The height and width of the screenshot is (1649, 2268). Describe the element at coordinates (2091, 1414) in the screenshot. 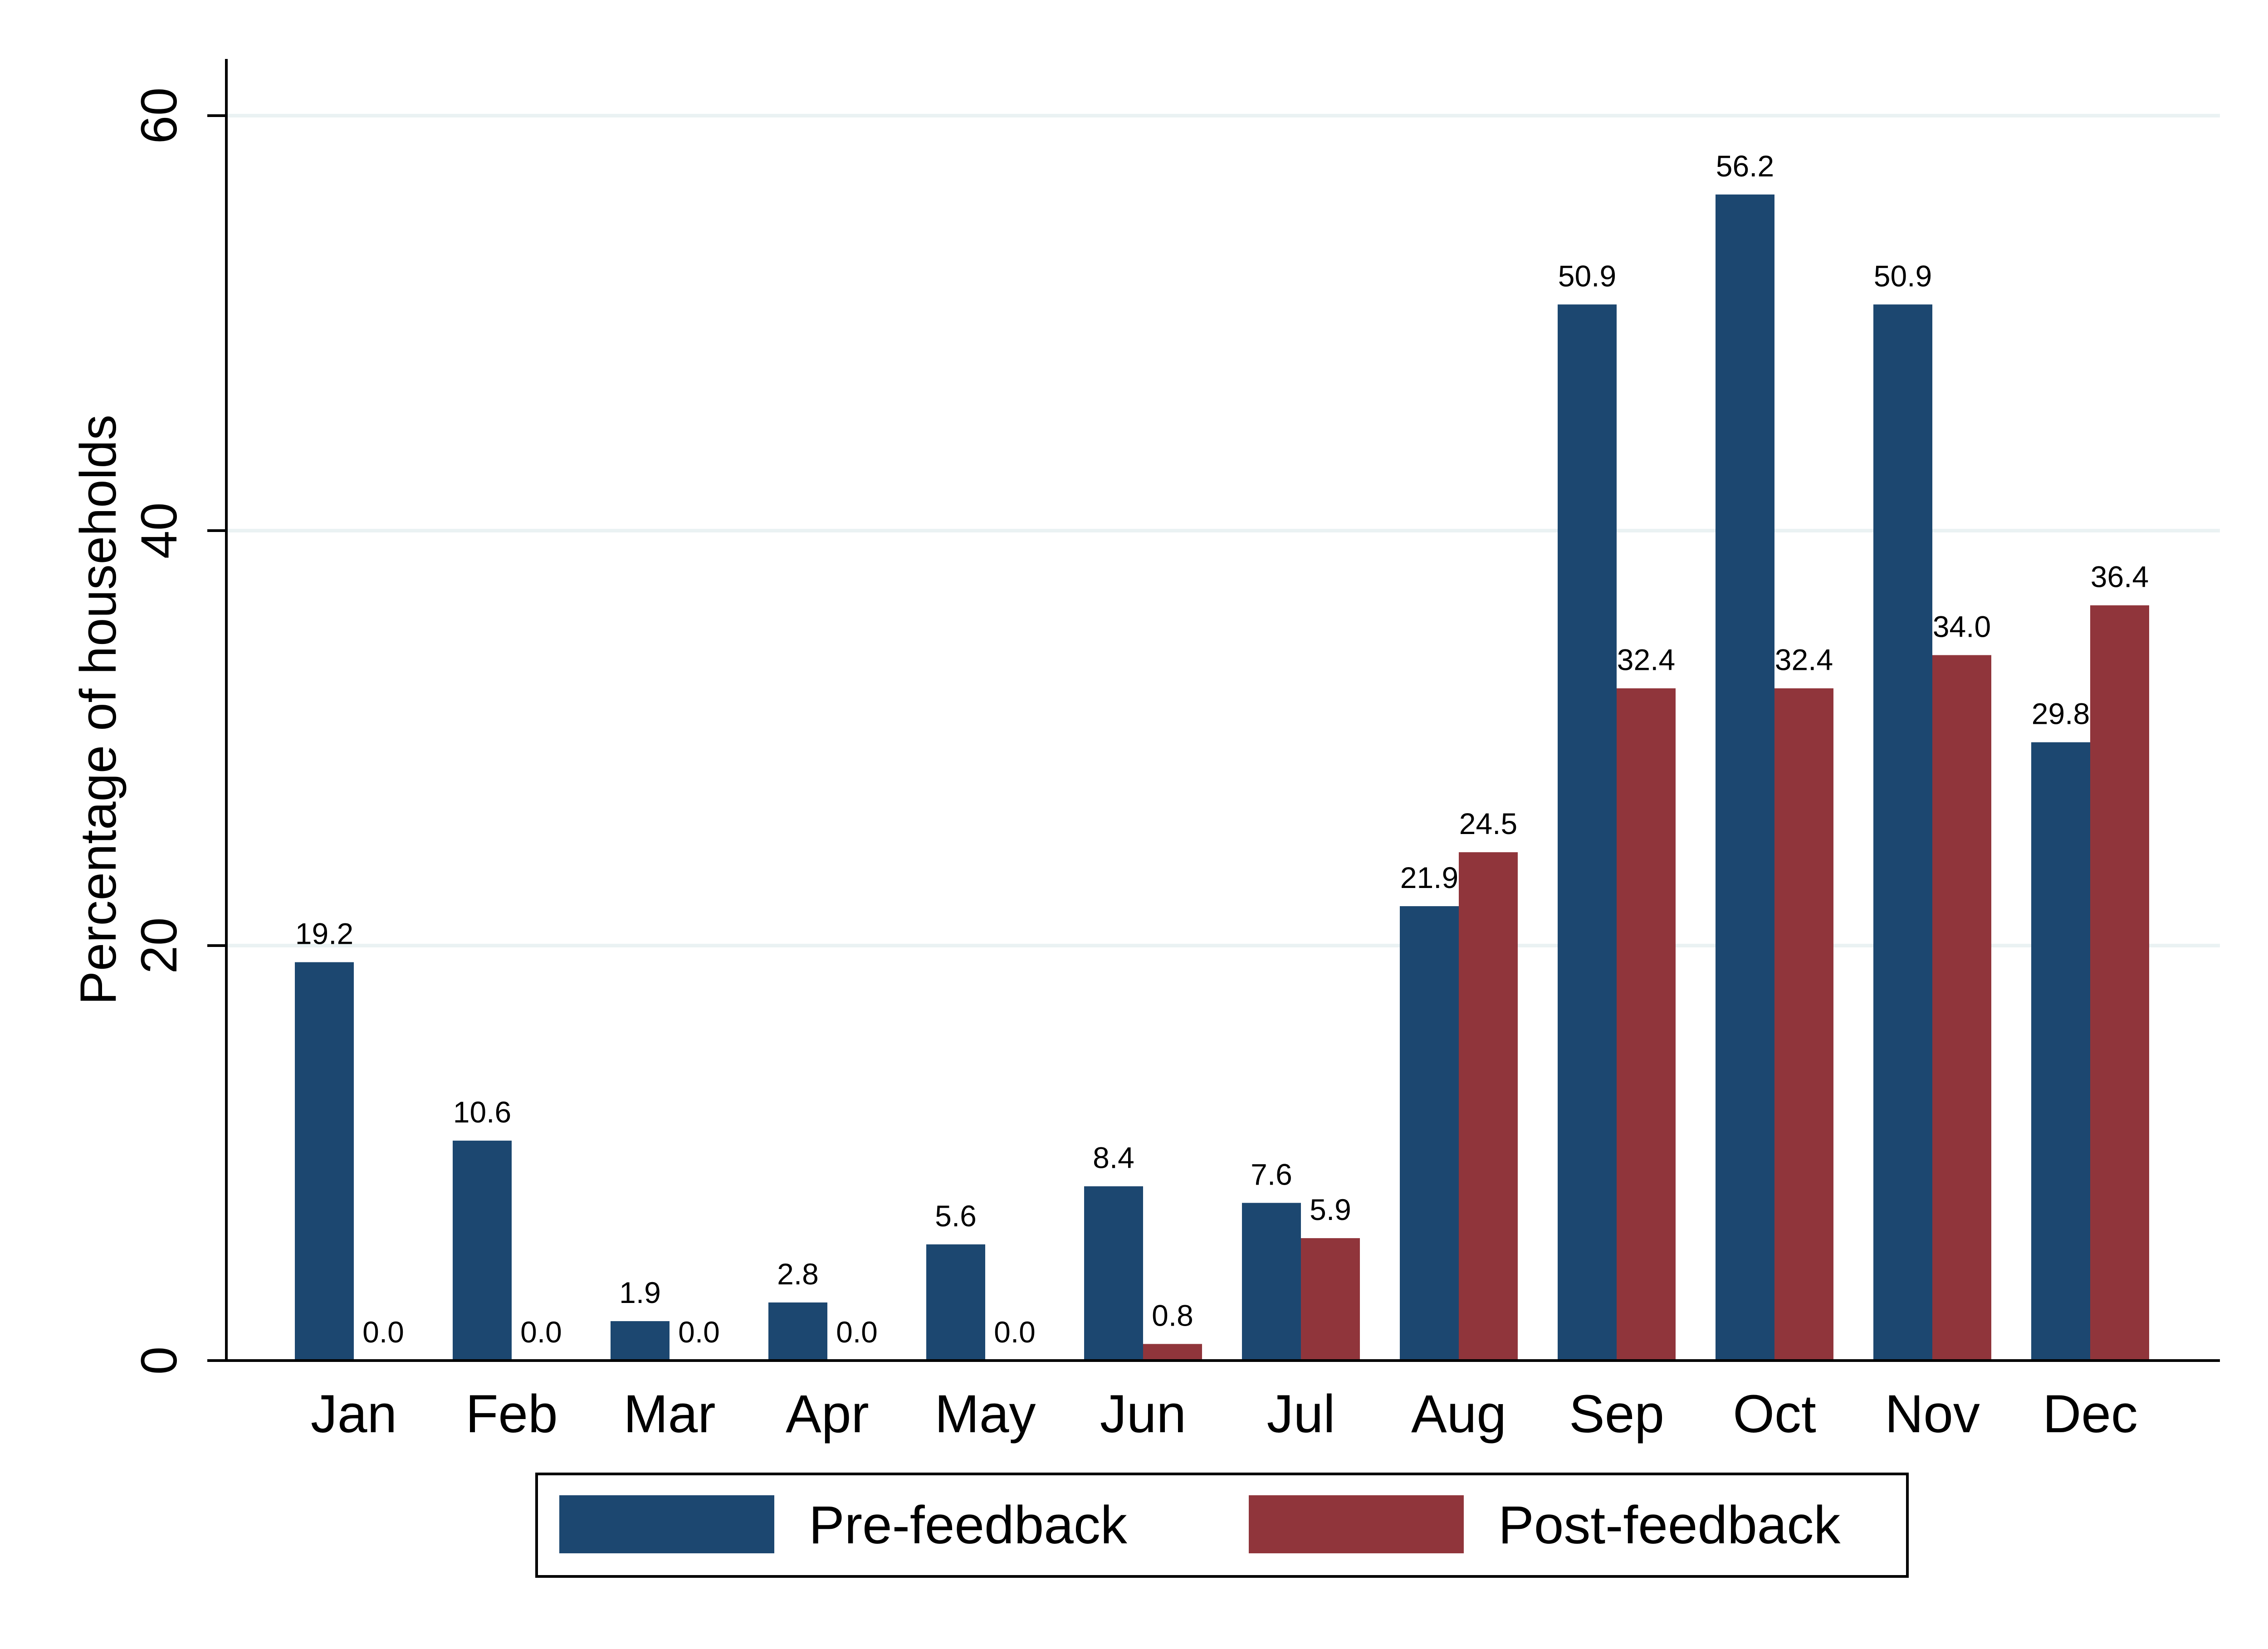

I see `x-tick-label-dec: Dec` at that location.